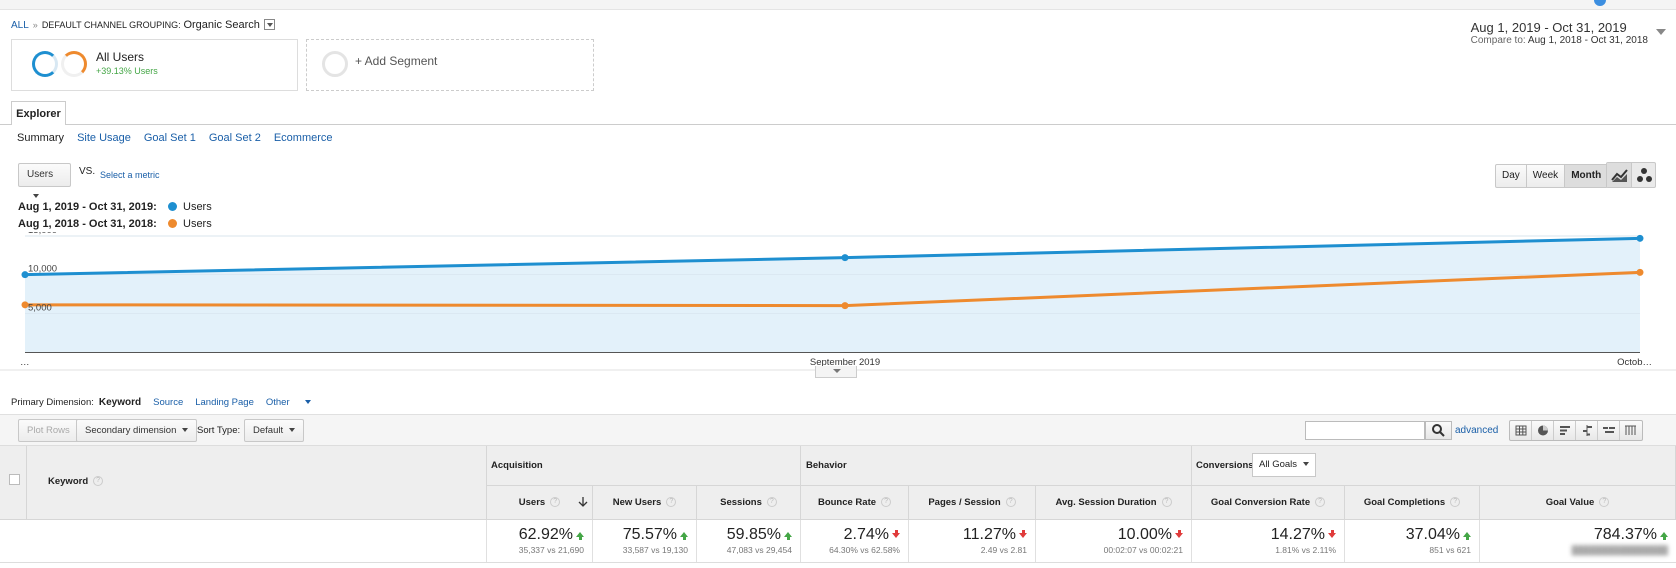 The height and width of the screenshot is (568, 1676). Describe the element at coordinates (1365, 430) in the screenshot. I see `table-search-input` at that location.